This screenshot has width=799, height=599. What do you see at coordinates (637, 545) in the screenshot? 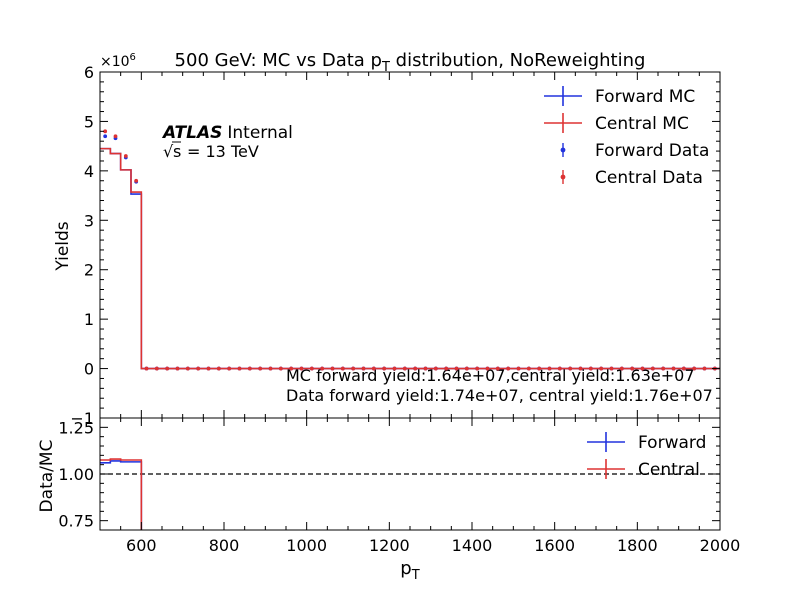
I see `x-tick-label: 1800` at bounding box center [637, 545].